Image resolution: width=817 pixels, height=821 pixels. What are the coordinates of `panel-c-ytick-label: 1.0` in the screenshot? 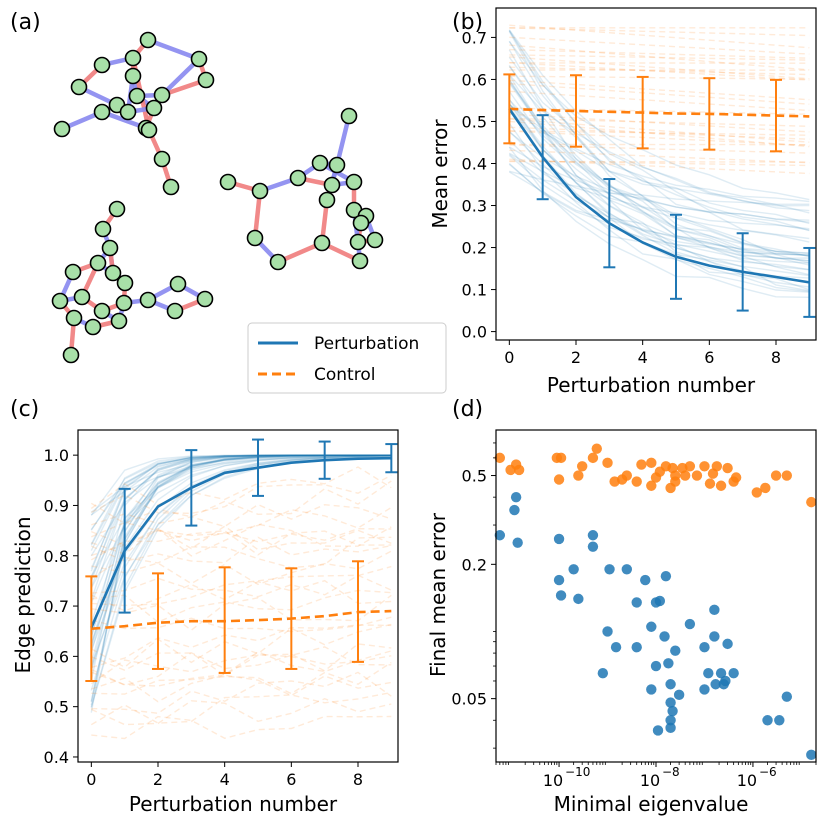 It's located at (56, 455).